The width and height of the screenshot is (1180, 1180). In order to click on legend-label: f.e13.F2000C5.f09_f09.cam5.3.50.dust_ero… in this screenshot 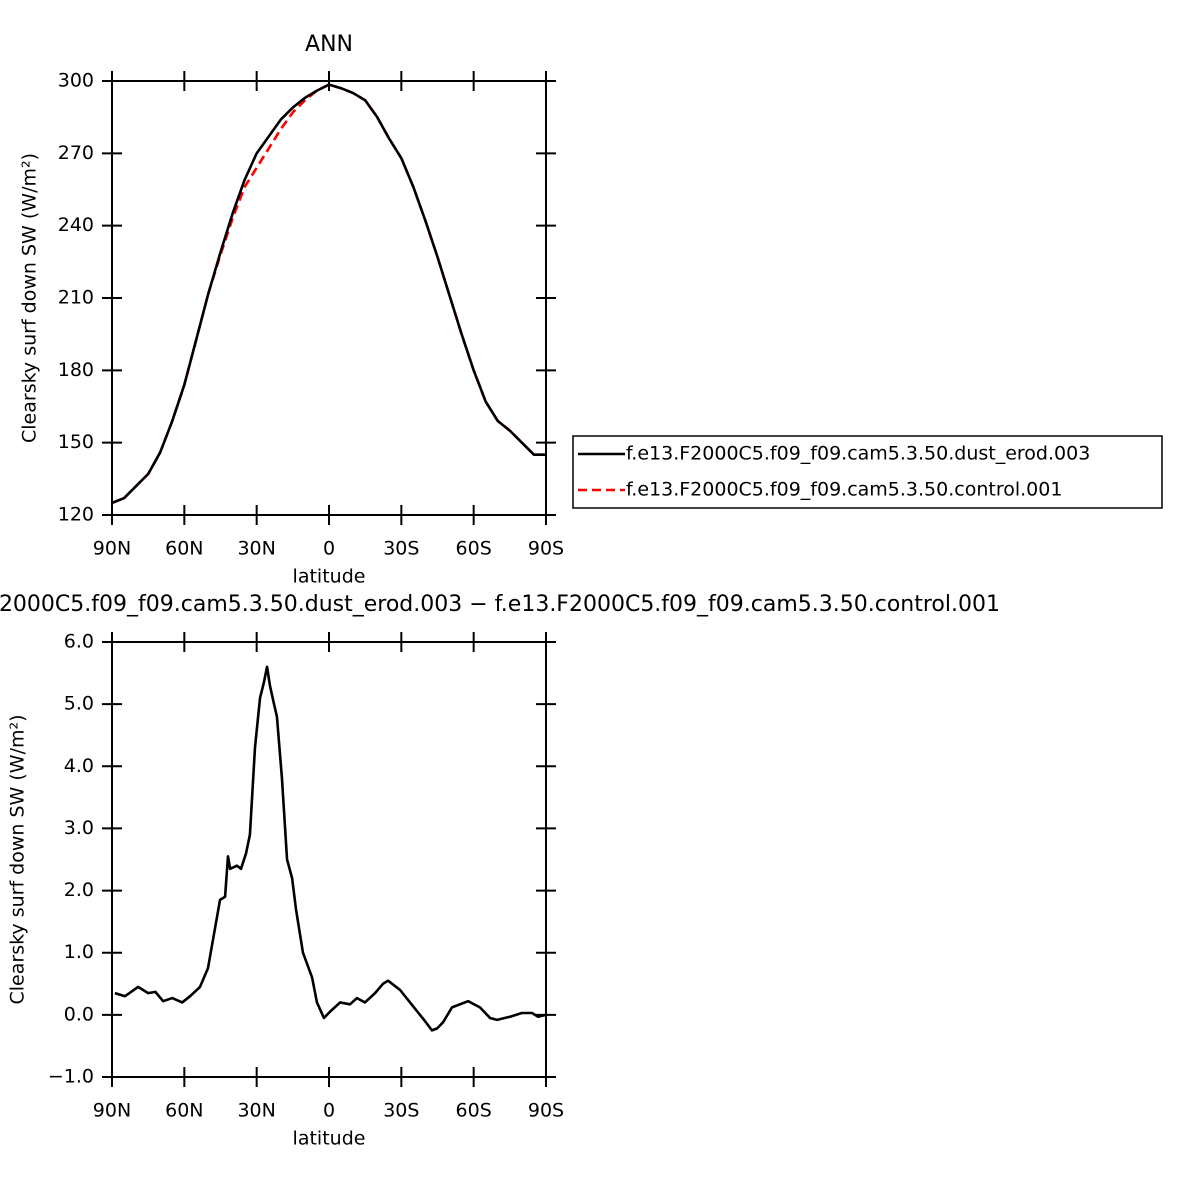, I will do `click(858, 454)`.